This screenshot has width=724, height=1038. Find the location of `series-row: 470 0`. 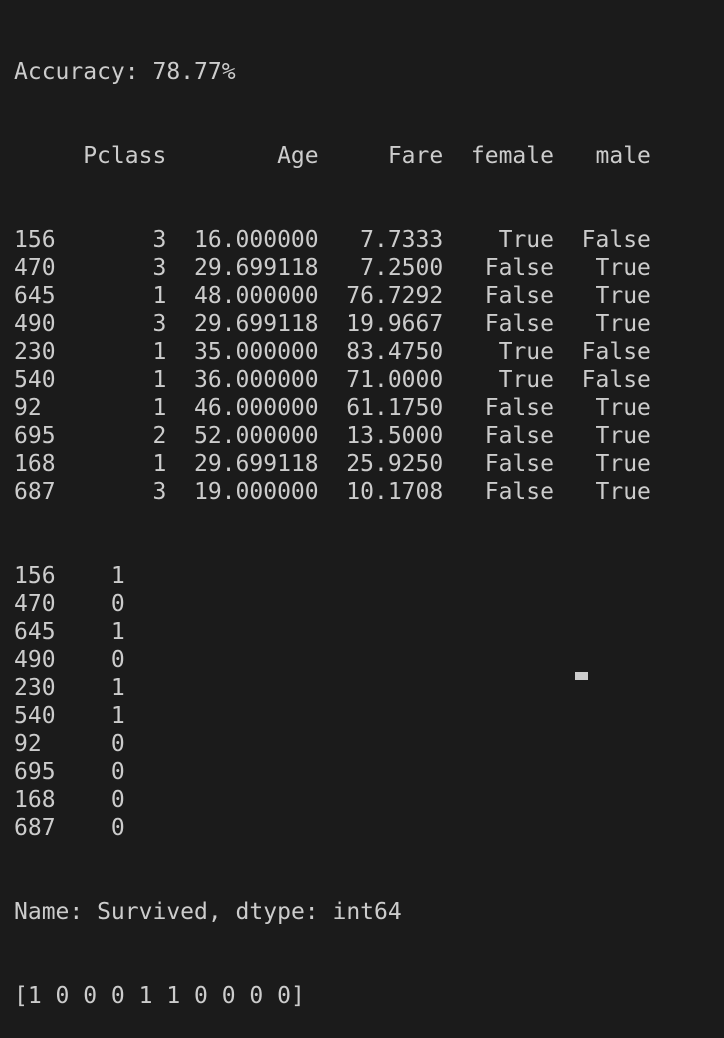

series-row: 470 0 is located at coordinates (332, 604).